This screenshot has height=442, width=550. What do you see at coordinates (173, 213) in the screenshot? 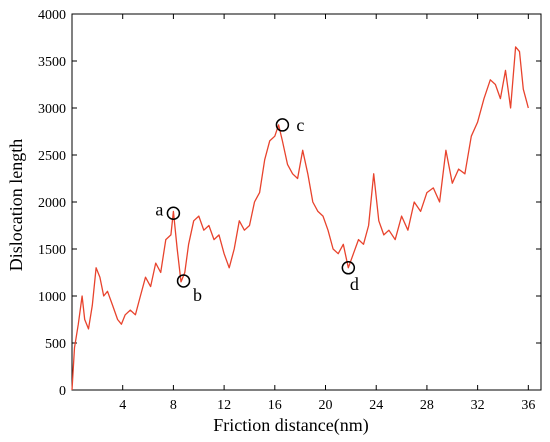
I see `annotation-marker-a` at bounding box center [173, 213].